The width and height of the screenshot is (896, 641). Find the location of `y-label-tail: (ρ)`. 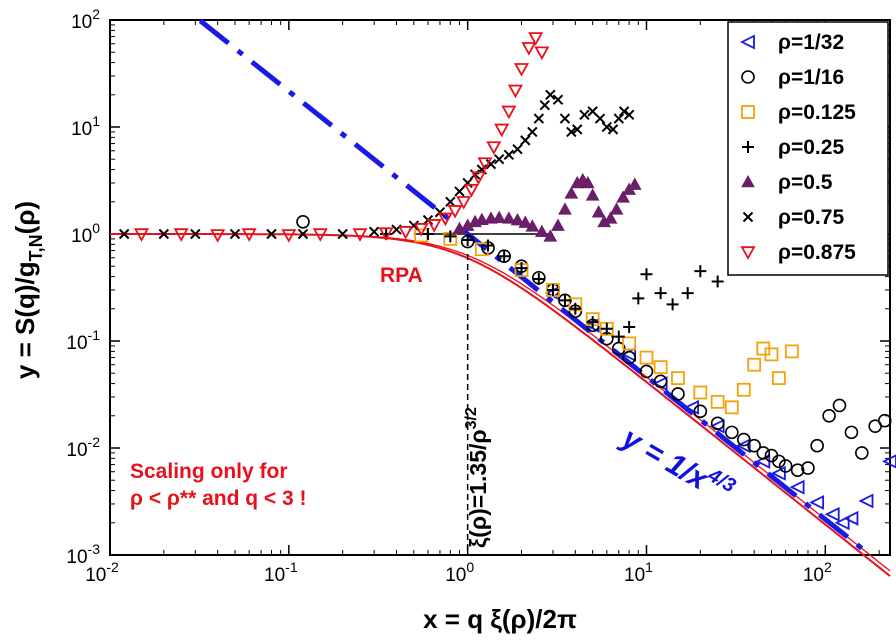

y-label-tail: (ρ) is located at coordinates (25, 217).